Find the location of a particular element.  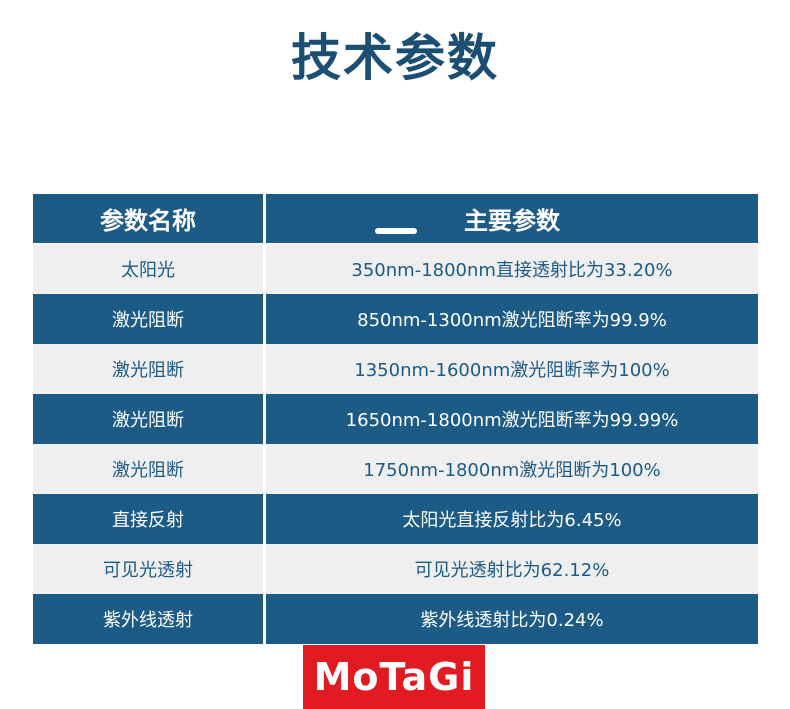

parameter-name: 直接反射 is located at coordinates (148, 519).